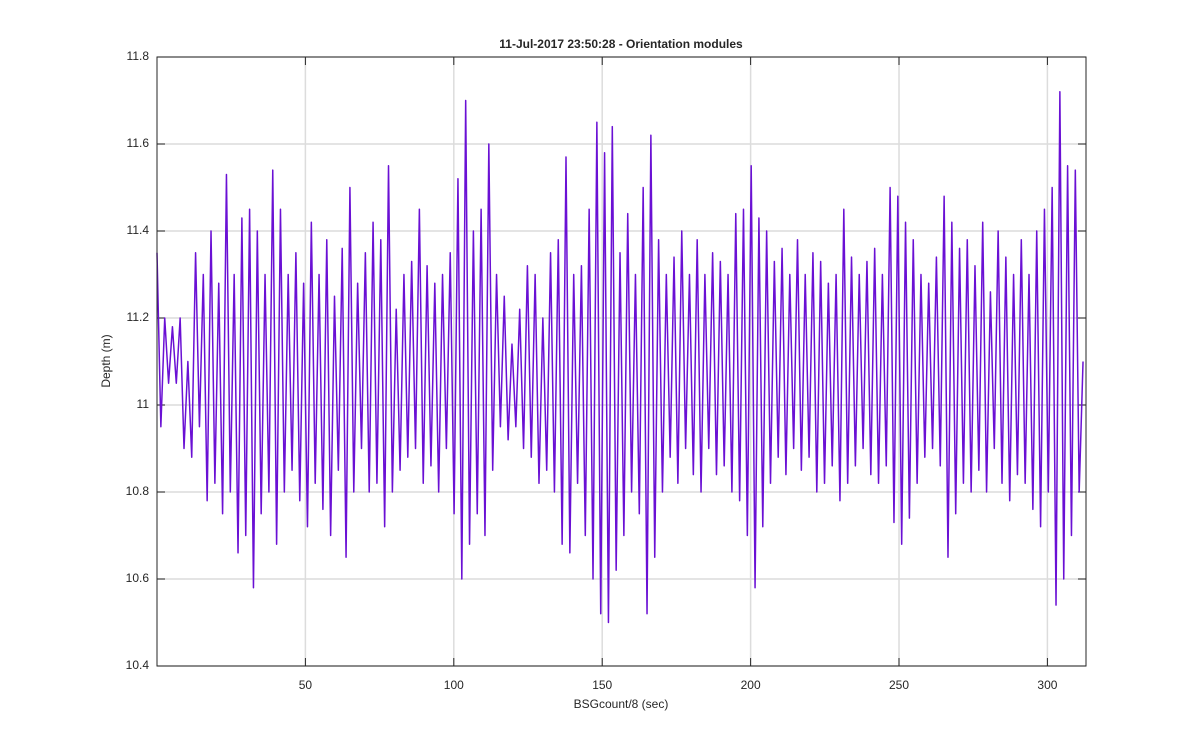 The width and height of the screenshot is (1200, 750). Describe the element at coordinates (138, 56) in the screenshot. I see `y-tick-label: 11.8` at that location.